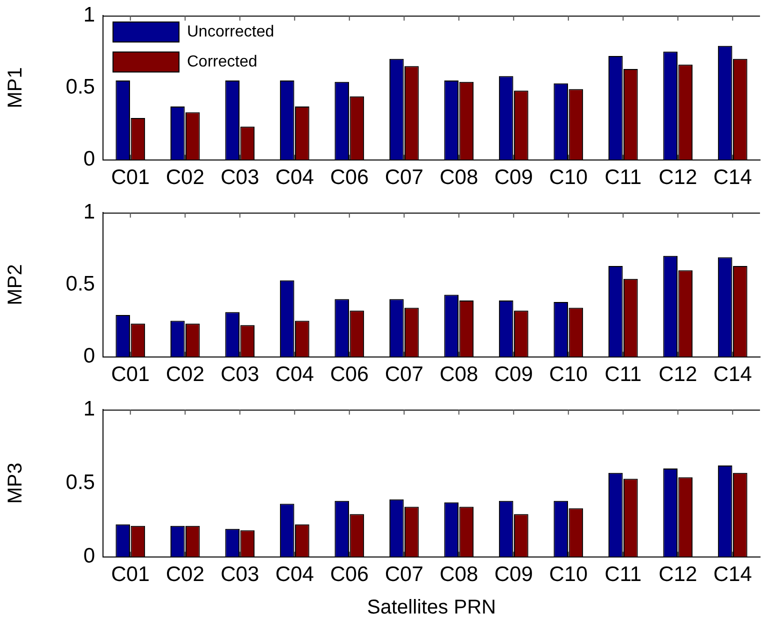  Describe the element at coordinates (15, 87) in the screenshot. I see `y-axis-title: MP1` at that location.